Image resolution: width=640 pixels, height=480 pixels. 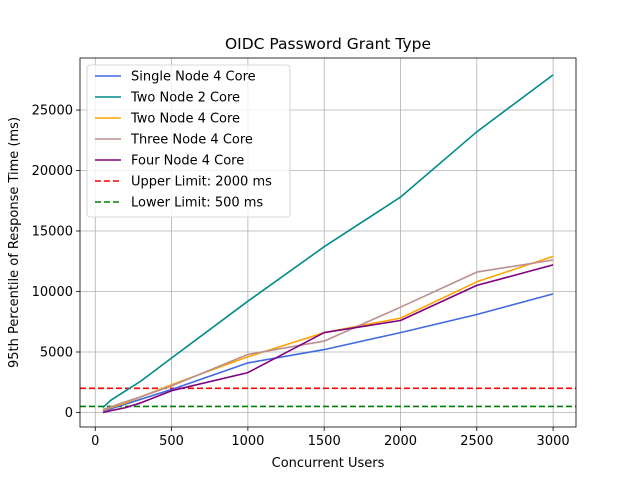 What do you see at coordinates (553, 441) in the screenshot?
I see `x-tick-label: 3000` at bounding box center [553, 441].